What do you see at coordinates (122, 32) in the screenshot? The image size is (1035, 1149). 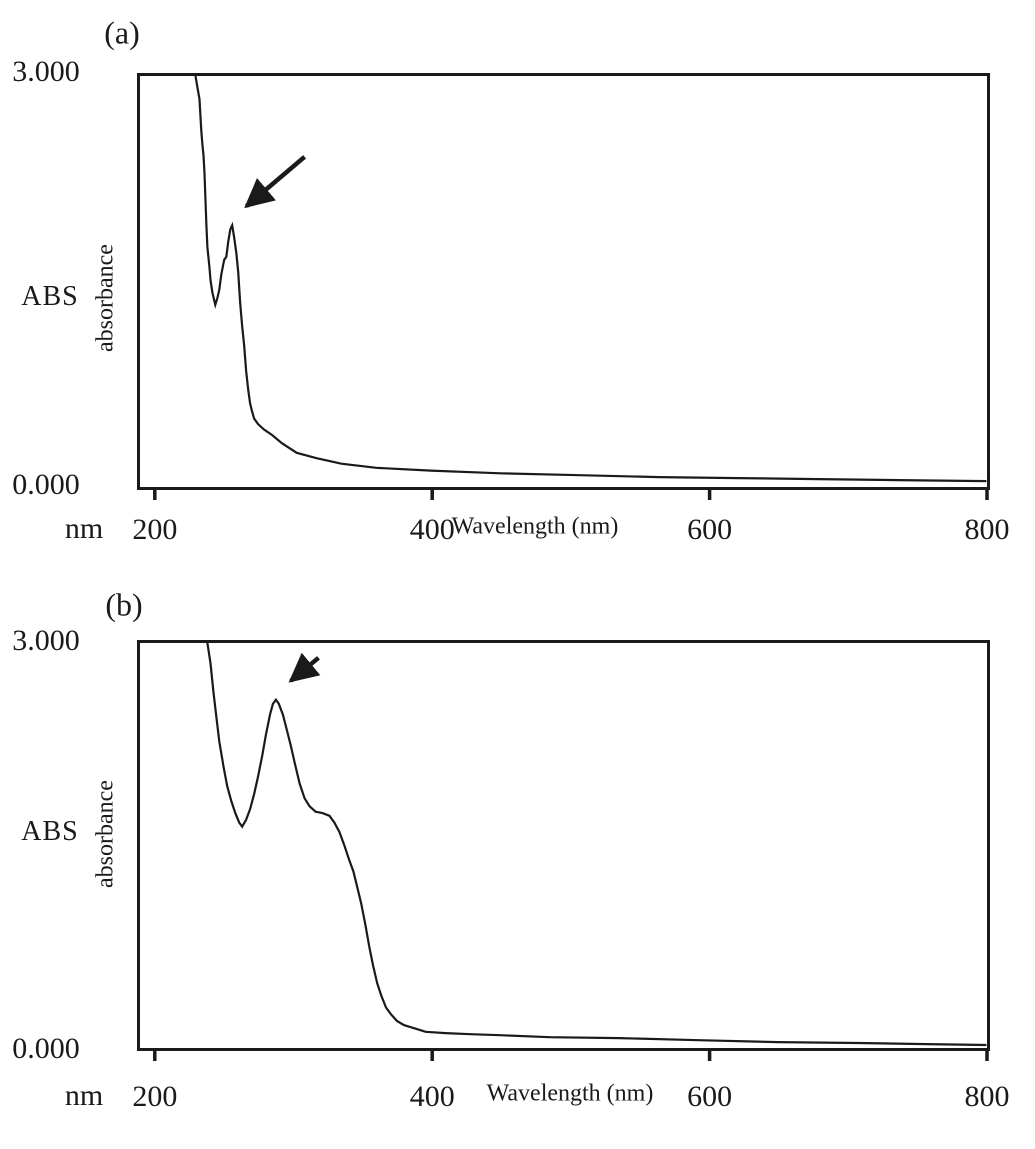 I see `panel-a-label: (a)` at bounding box center [122, 32].